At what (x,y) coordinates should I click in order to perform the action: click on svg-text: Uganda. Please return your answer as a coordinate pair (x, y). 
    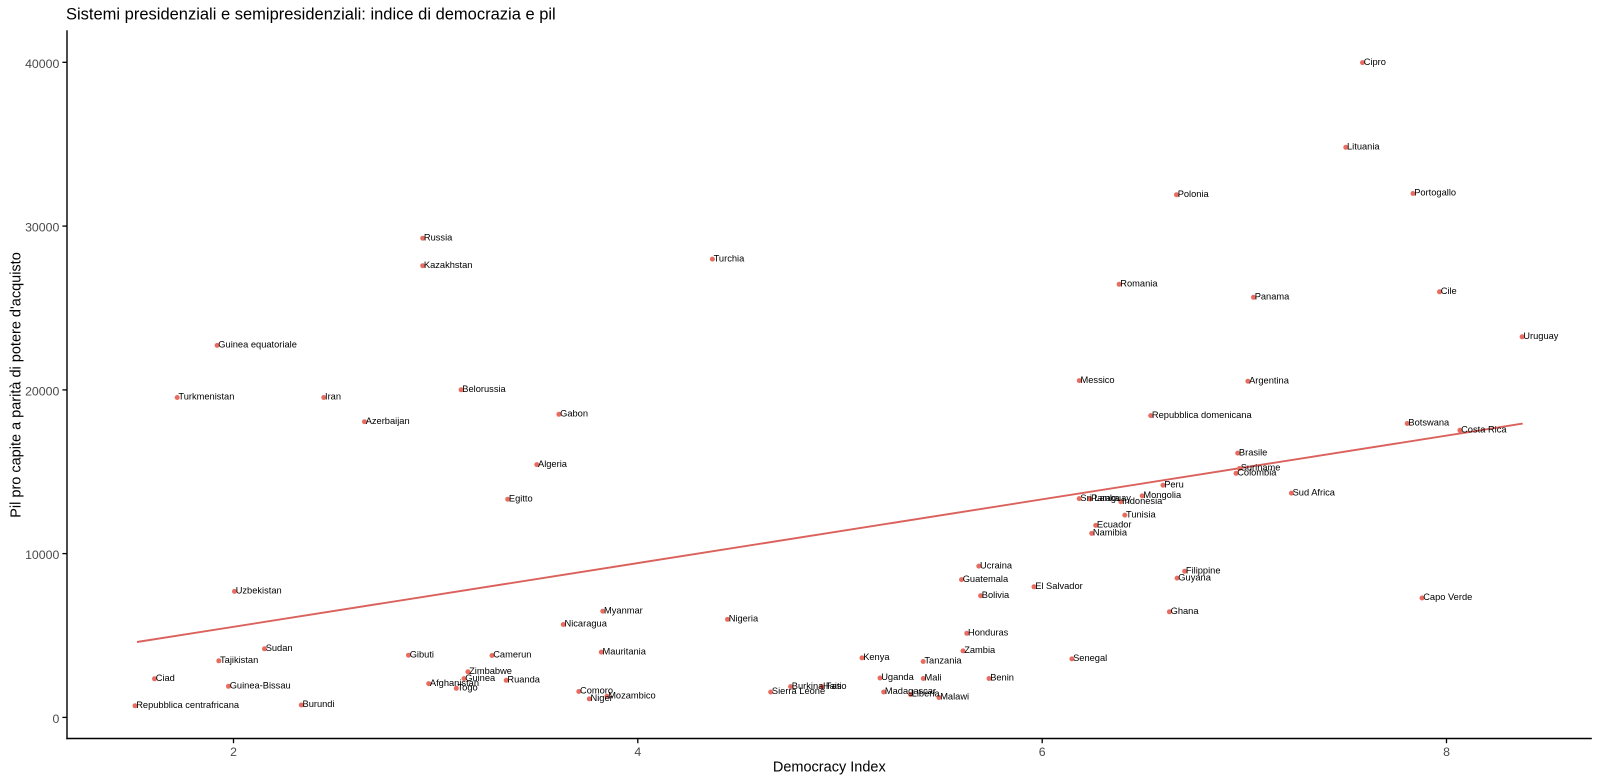
    Looking at the image, I should click on (897, 677).